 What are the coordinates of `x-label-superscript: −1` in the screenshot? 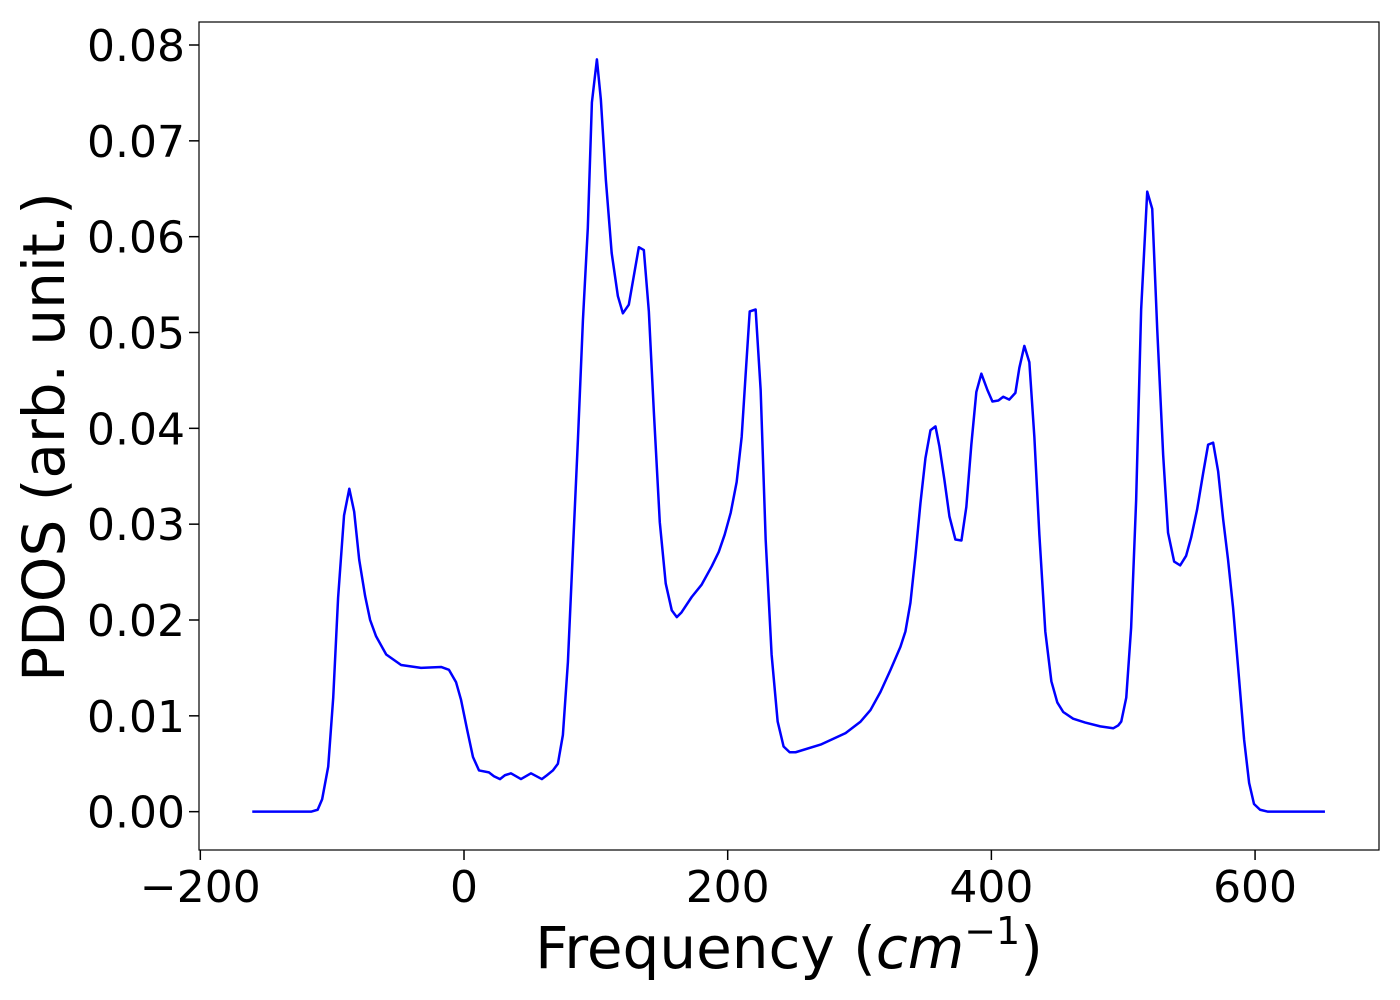 It's located at (992, 931).